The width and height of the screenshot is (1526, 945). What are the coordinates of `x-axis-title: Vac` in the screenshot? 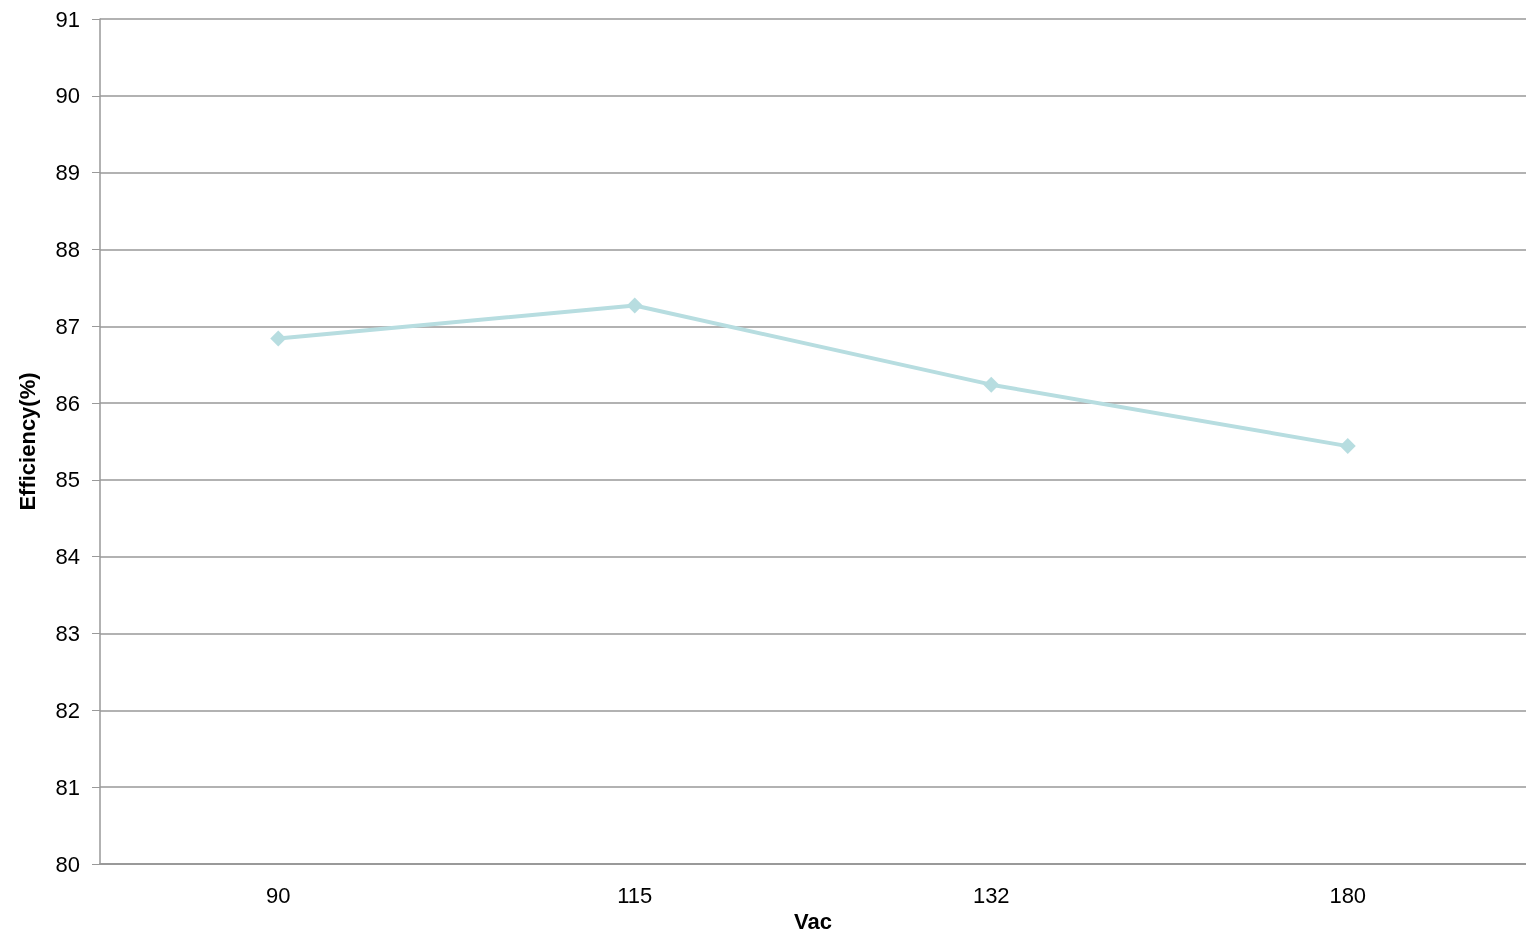 It's located at (813, 922).